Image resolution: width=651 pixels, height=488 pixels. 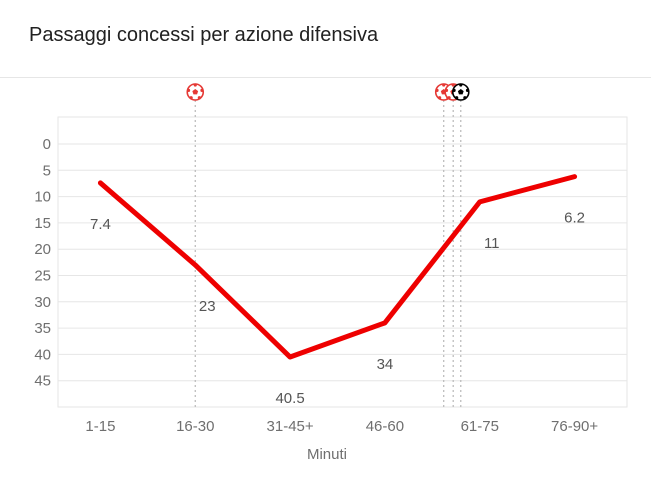 What do you see at coordinates (195, 426) in the screenshot?
I see `x-tick-label: 16-30` at bounding box center [195, 426].